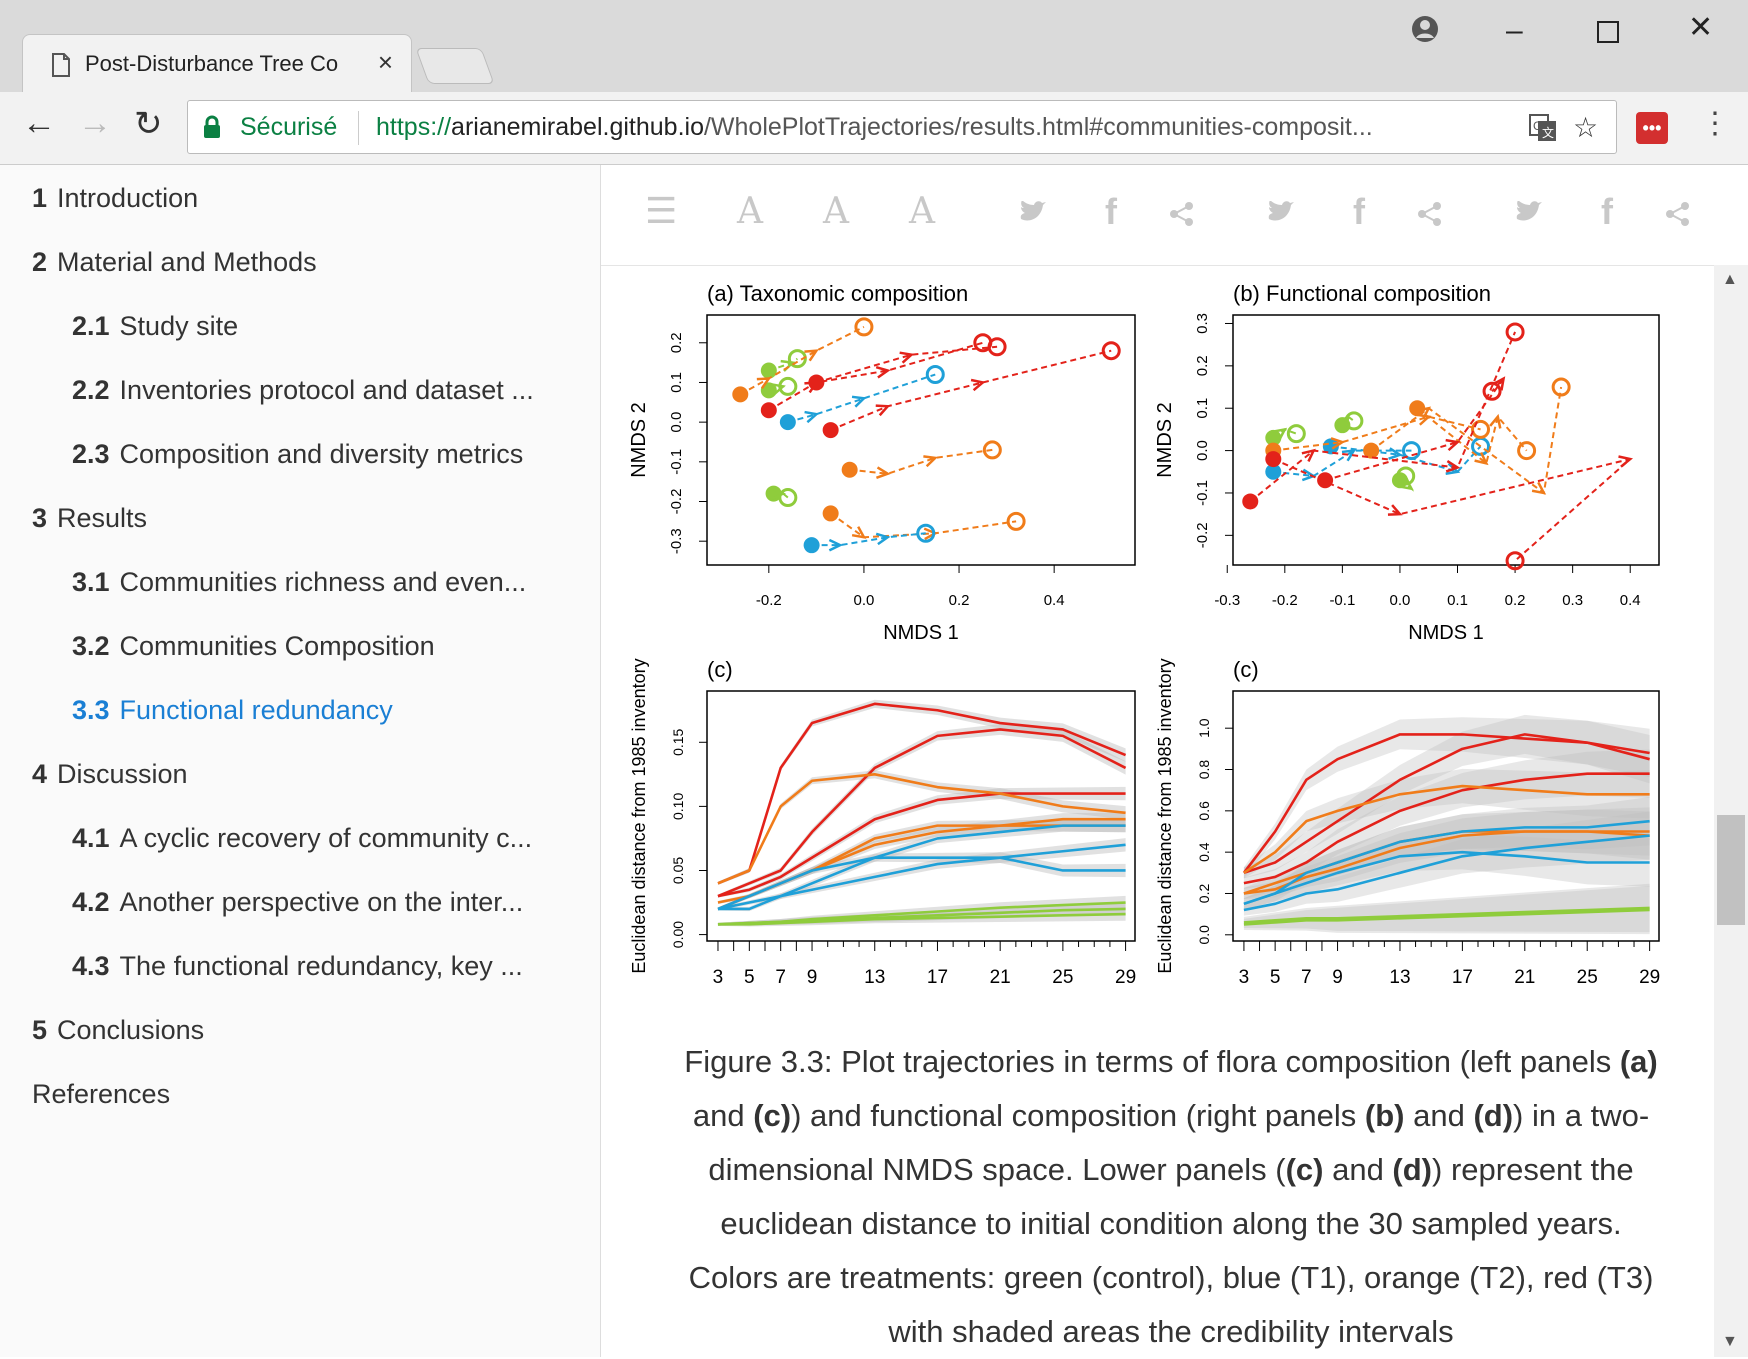 The image size is (1748, 1359). I want to click on share-icon, so click(1182, 214).